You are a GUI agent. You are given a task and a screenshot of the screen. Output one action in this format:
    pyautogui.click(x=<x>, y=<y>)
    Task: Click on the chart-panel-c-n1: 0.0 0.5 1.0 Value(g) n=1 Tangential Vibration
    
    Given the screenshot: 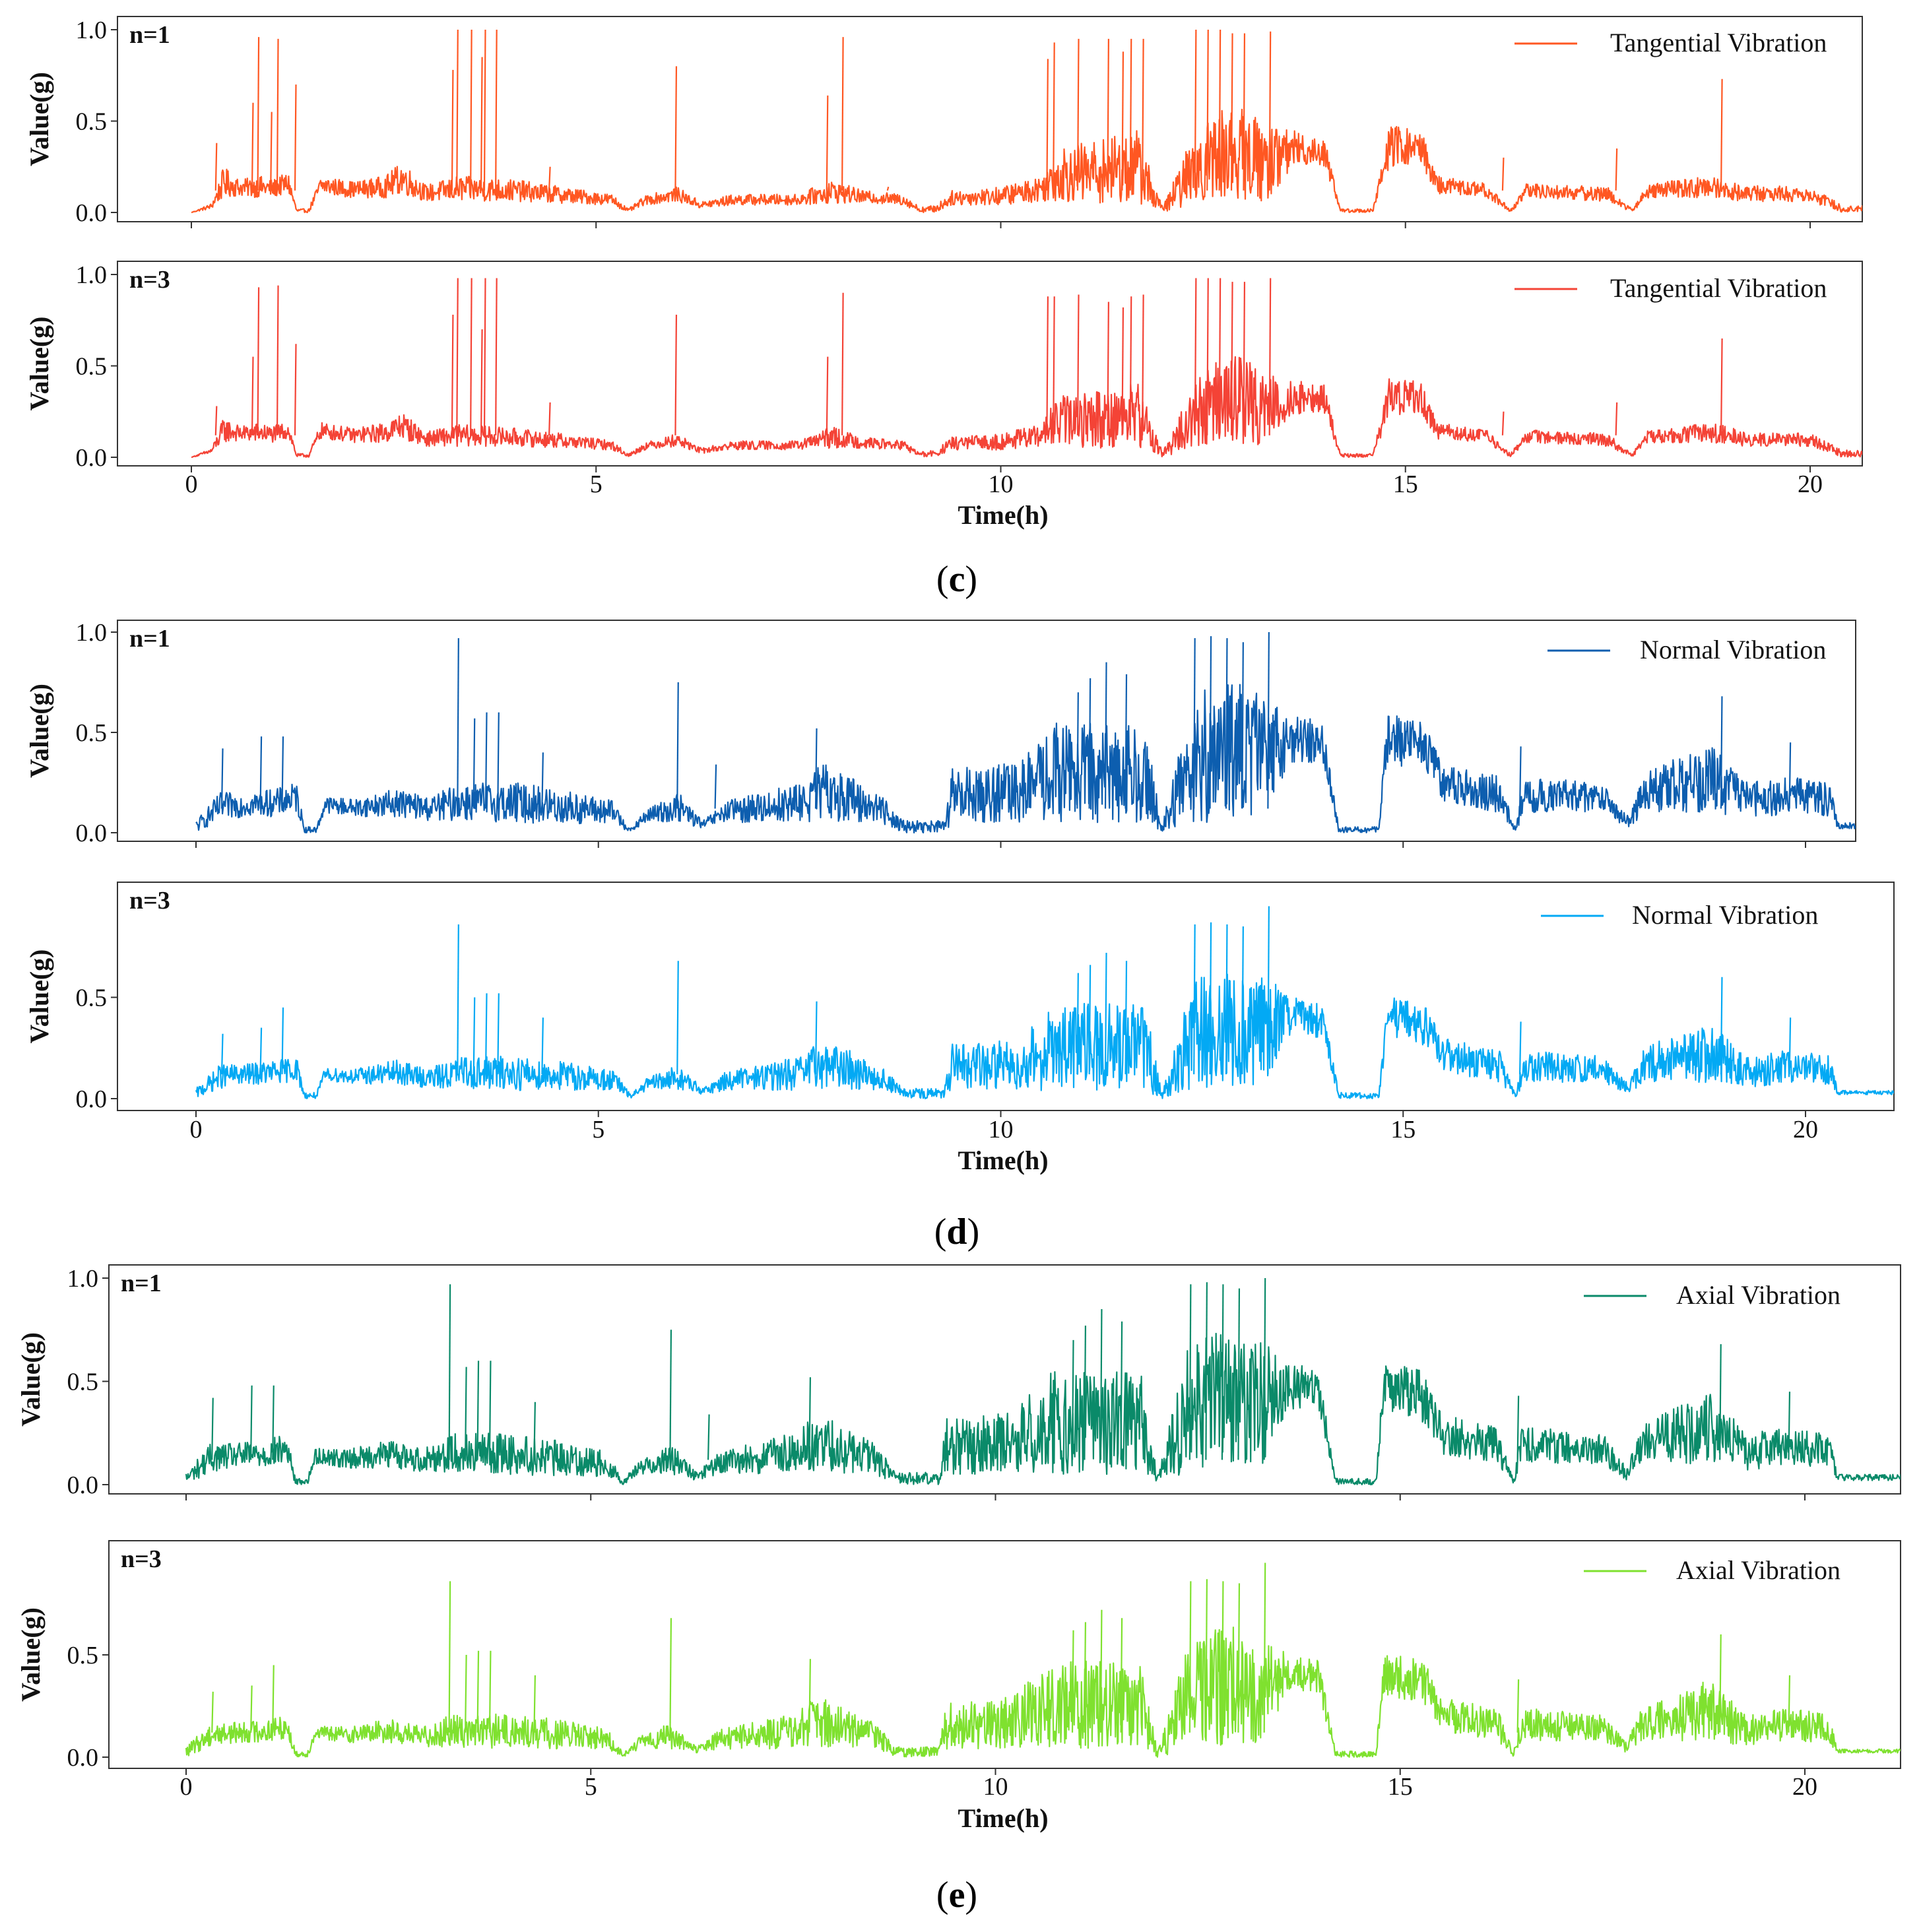 What is the action you would take?
    pyautogui.click(x=943, y=122)
    